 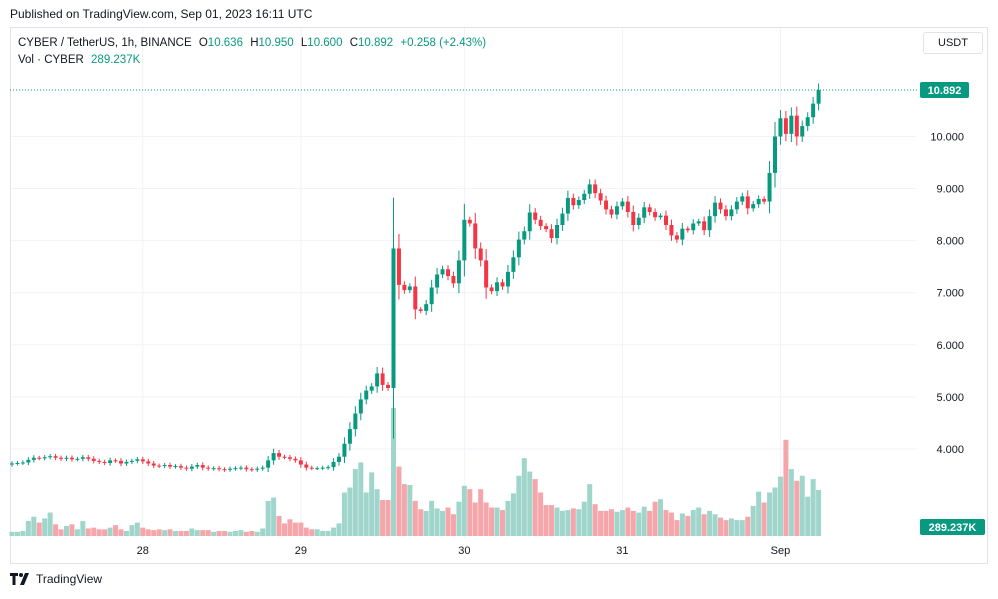 I want to click on x-tick-label: Sep, so click(x=781, y=551).